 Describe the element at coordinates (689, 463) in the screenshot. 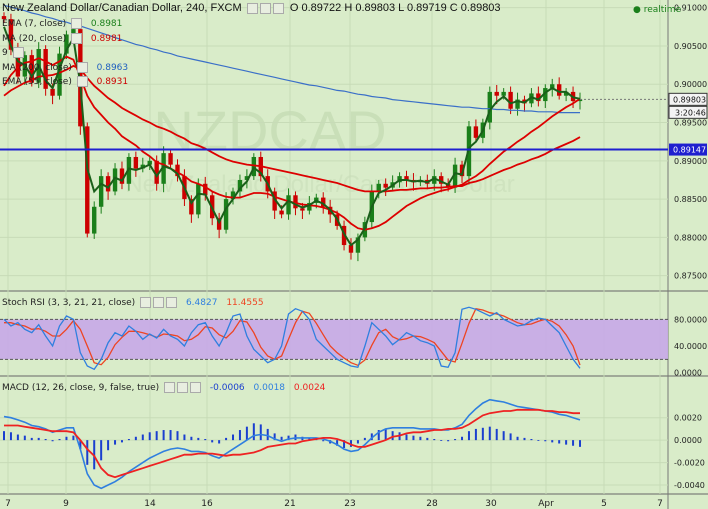

I see `macd-tick-label: -0.0020` at that location.